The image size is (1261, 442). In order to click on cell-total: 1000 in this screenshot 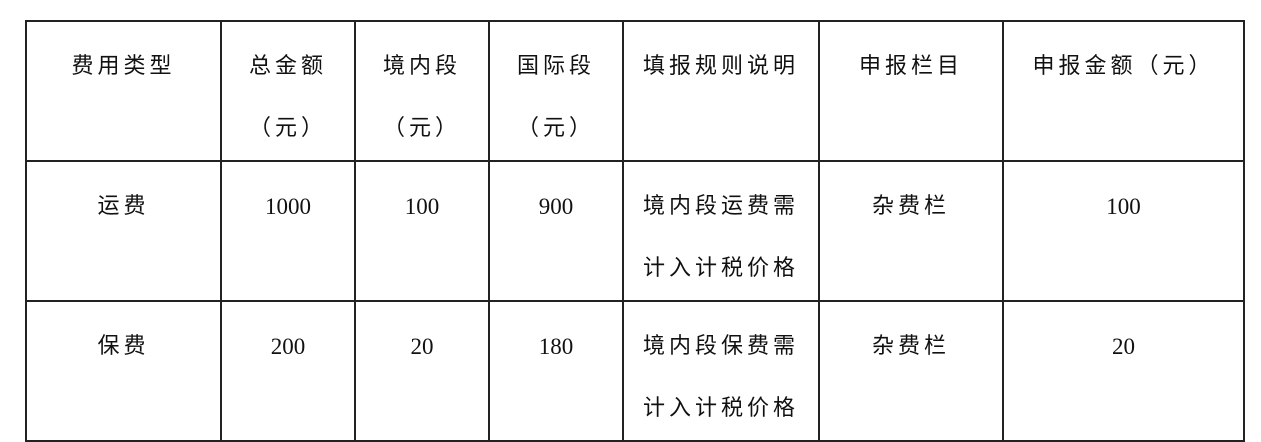, I will do `click(288, 231)`.